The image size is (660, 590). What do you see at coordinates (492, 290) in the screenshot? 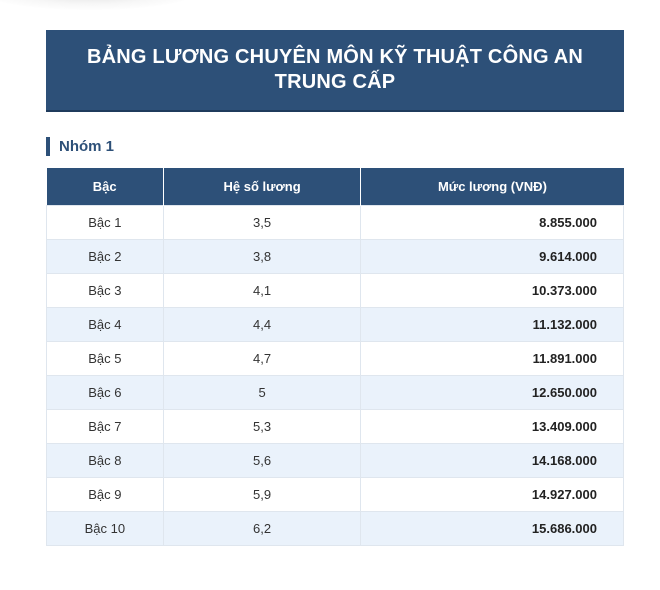
I see `cell-salary: 10.373.000` at bounding box center [492, 290].